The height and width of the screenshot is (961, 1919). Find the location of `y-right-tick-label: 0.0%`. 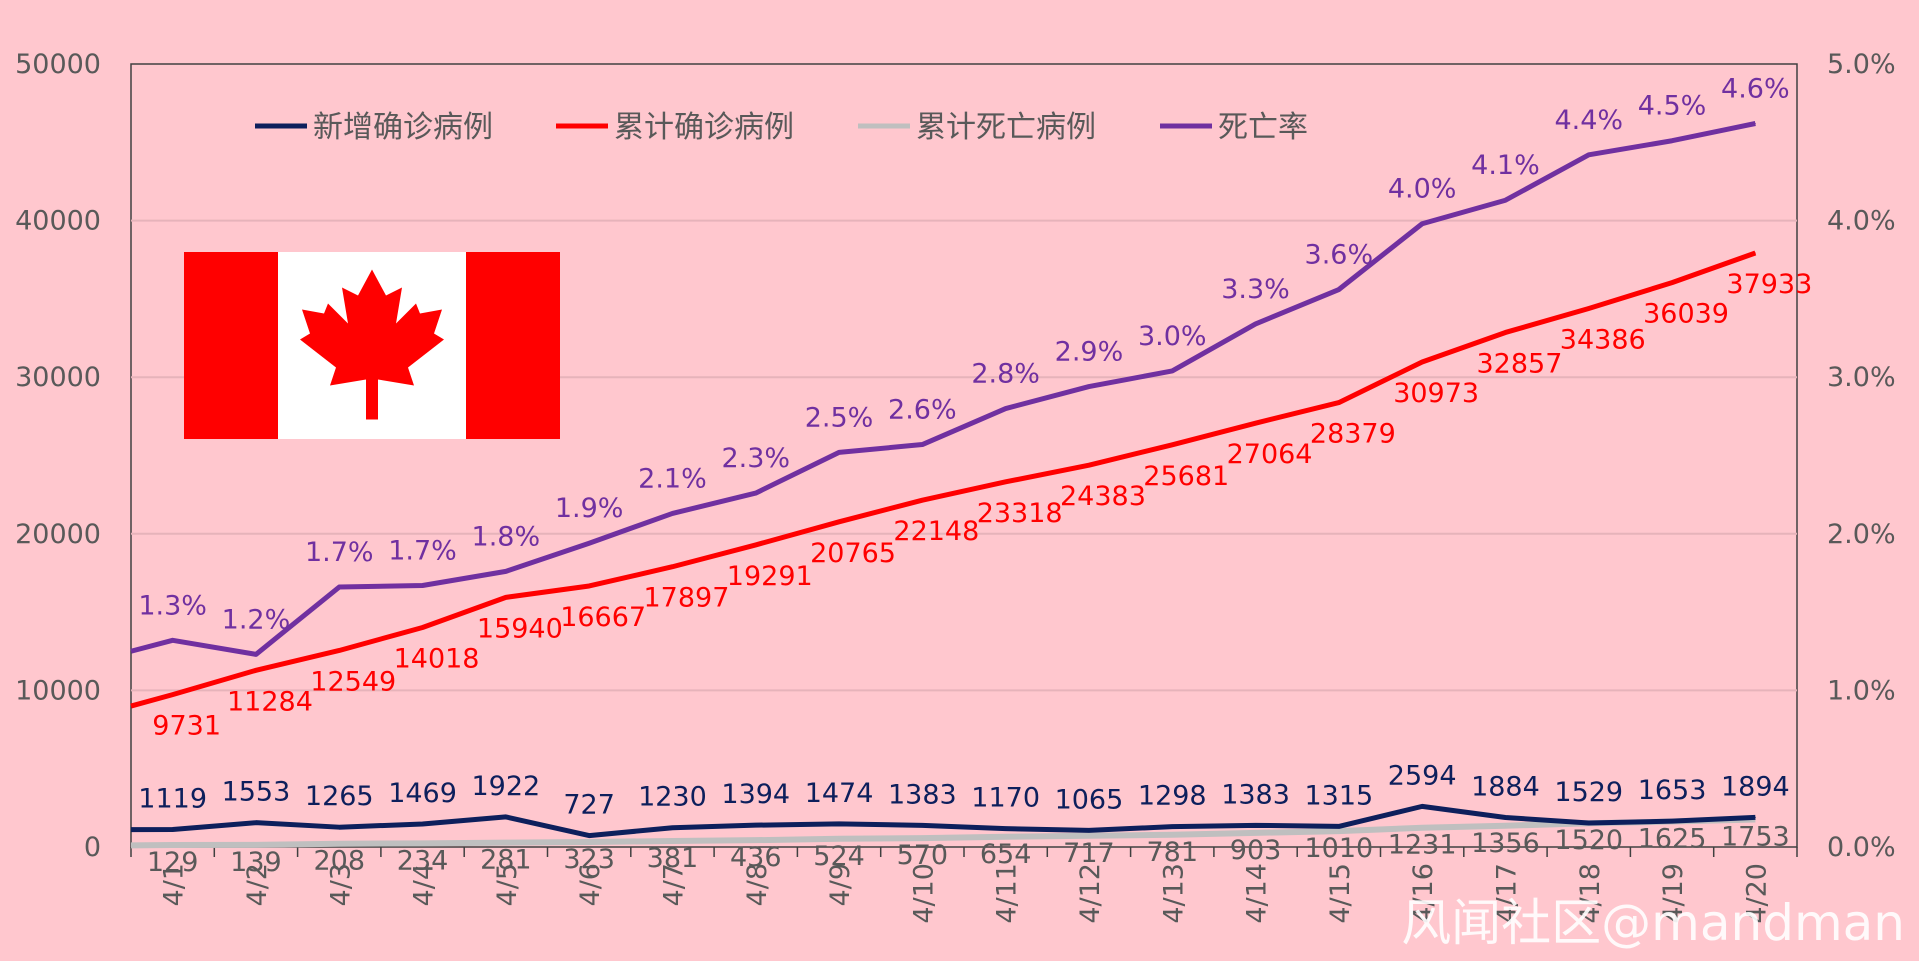

y-right-tick-label: 0.0% is located at coordinates (1861, 847).